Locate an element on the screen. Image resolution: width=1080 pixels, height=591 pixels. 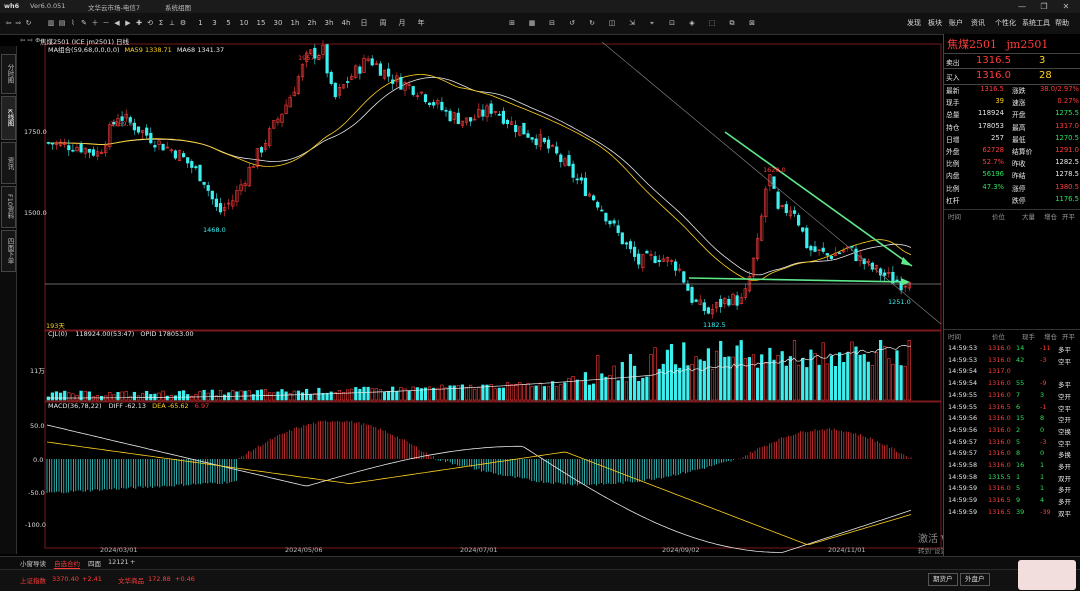
toolbar-tool-icon-4: ＋ is located at coordinates (95, 23).